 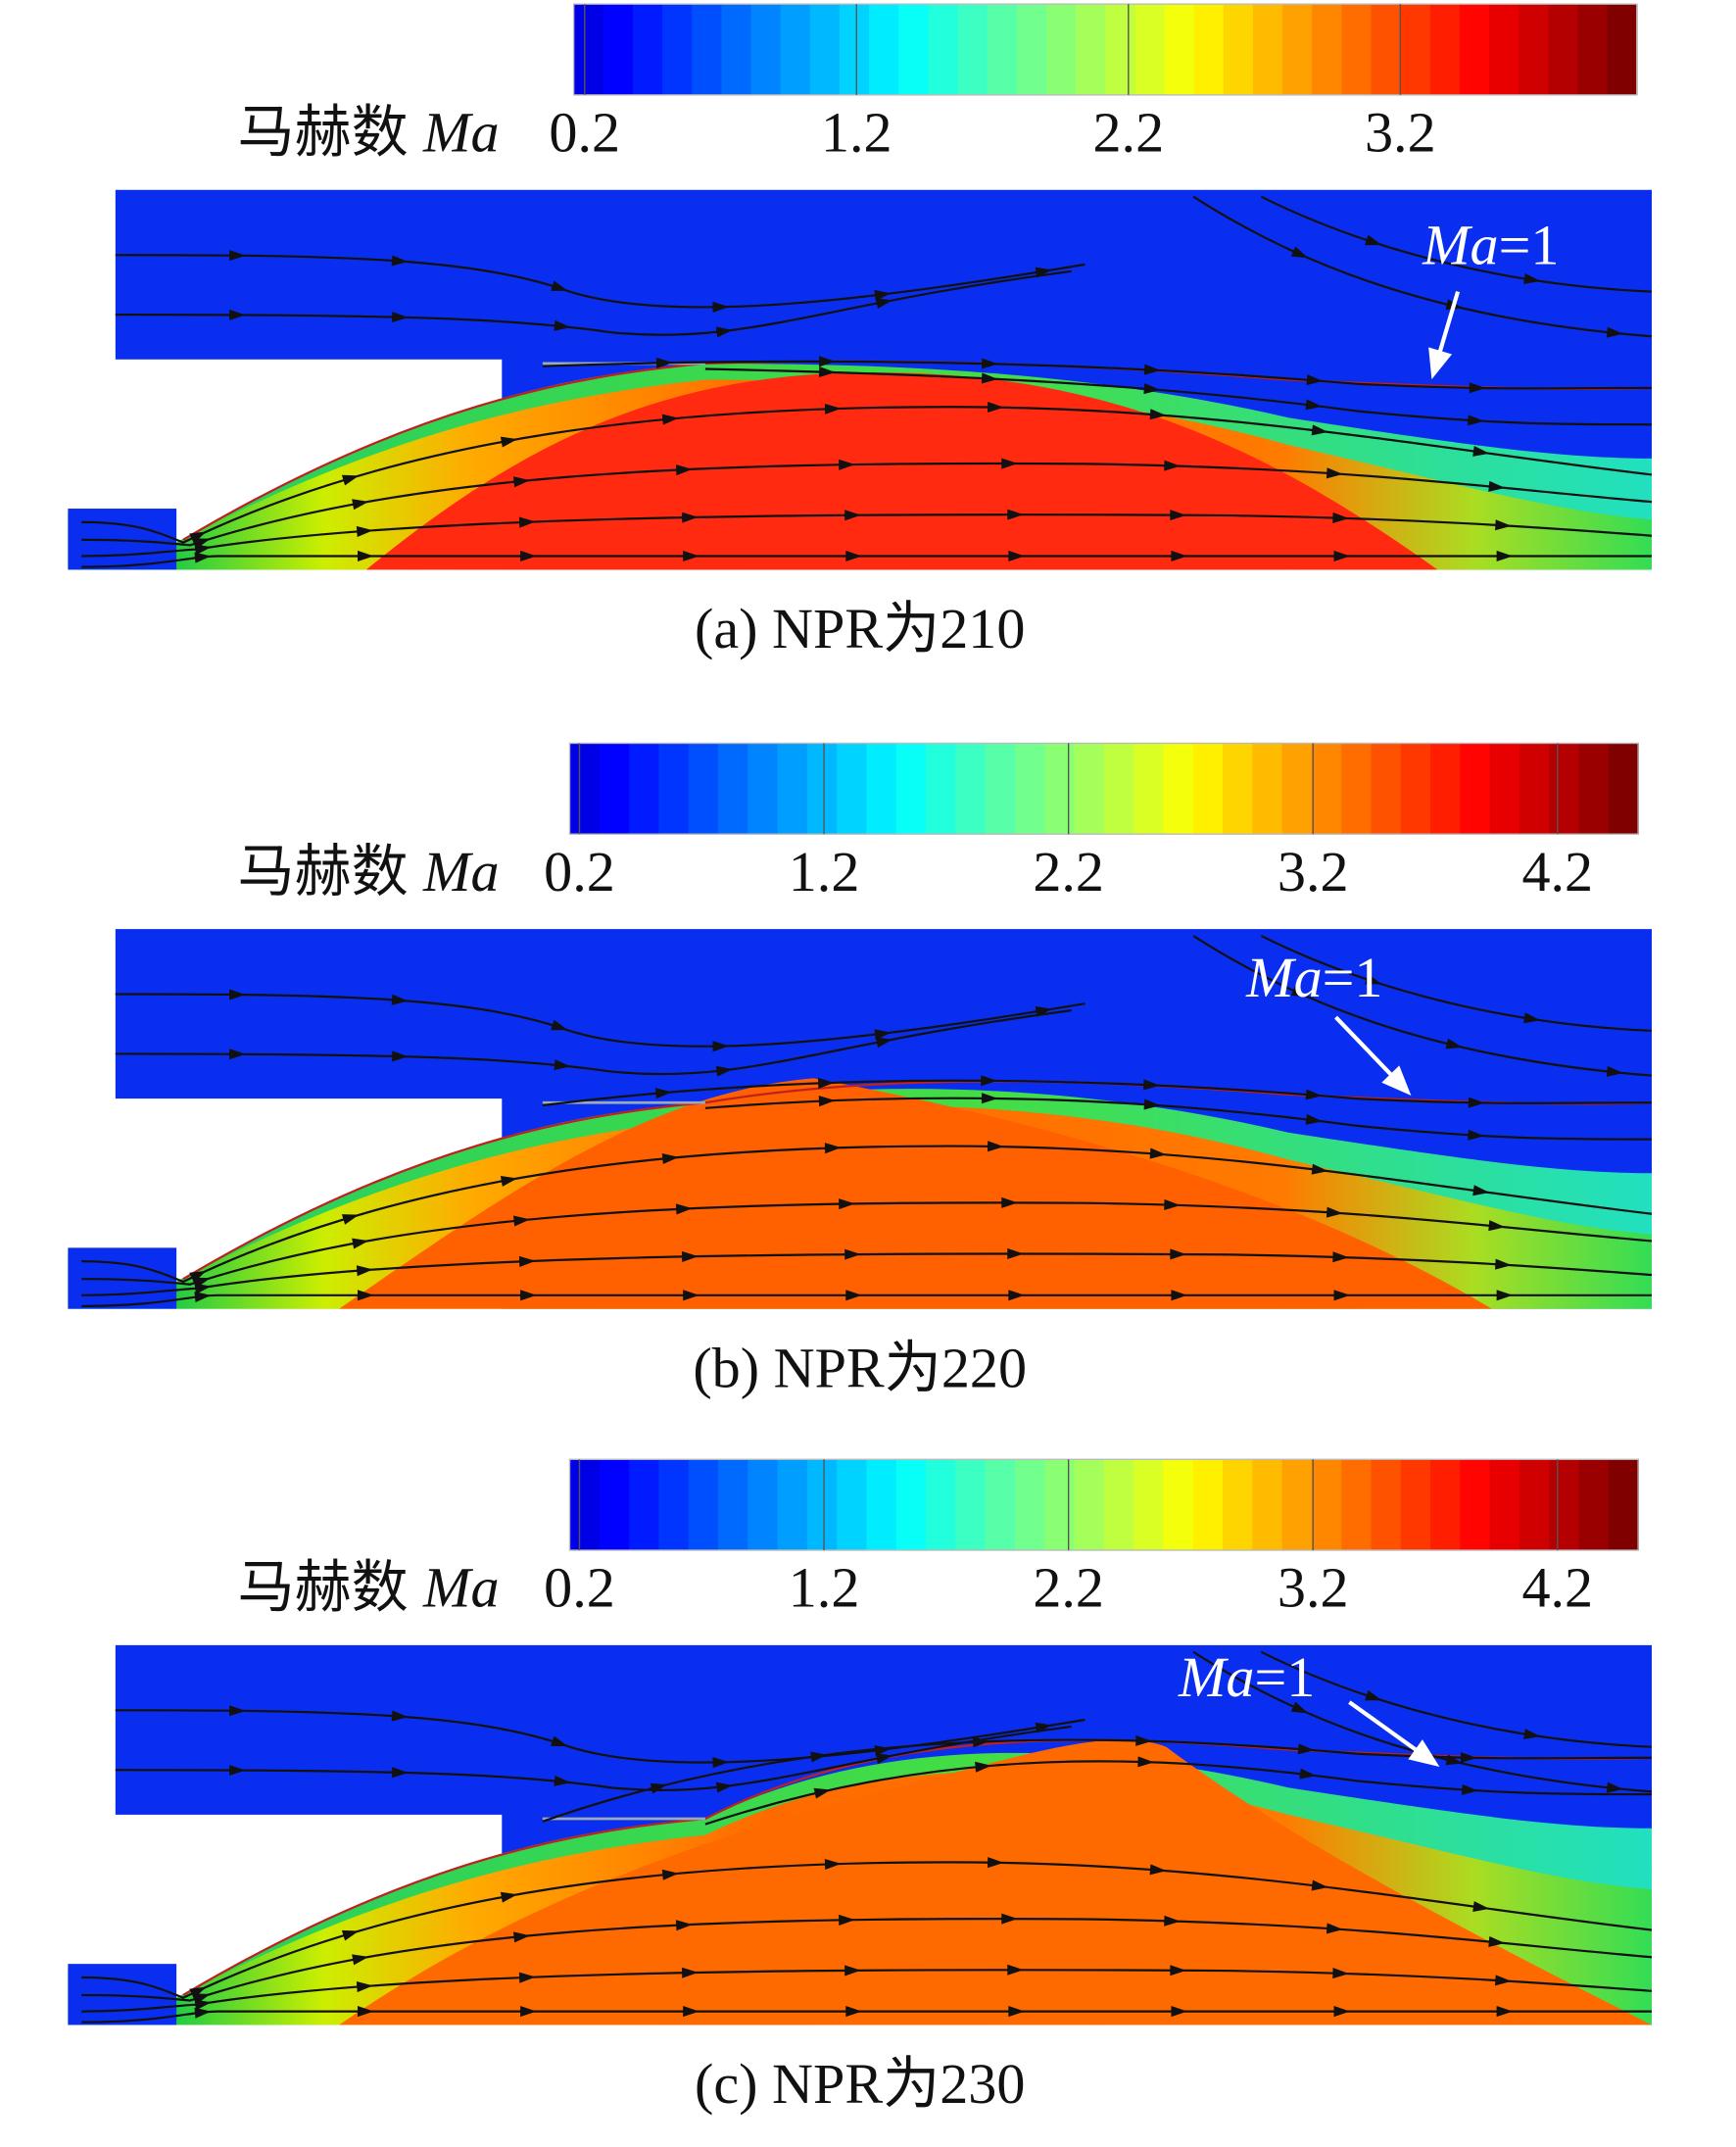 What do you see at coordinates (1313, 1588) in the screenshot?
I see `colorbar-tick-label: 3.2` at bounding box center [1313, 1588].